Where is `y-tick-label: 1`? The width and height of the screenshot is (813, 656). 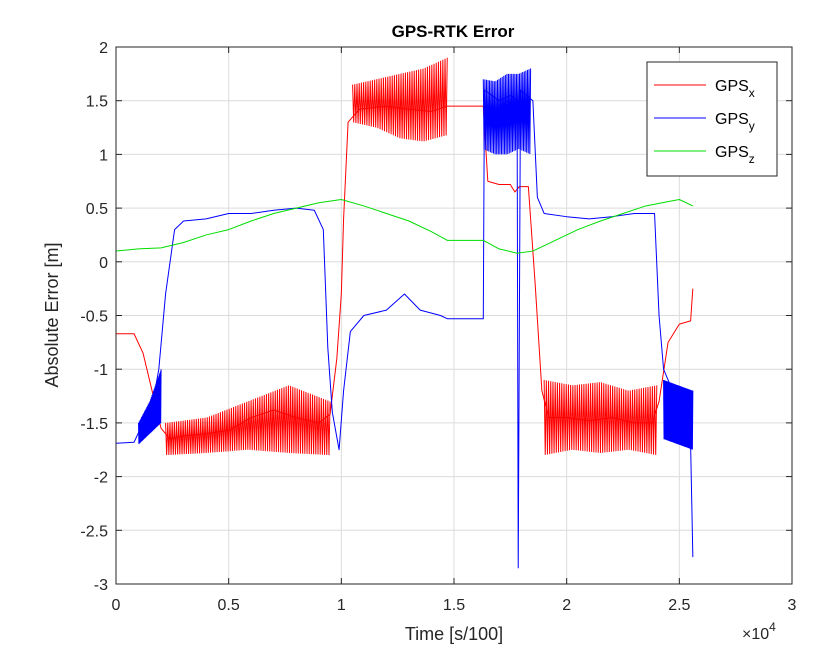 y-tick-label: 1 is located at coordinates (103, 155).